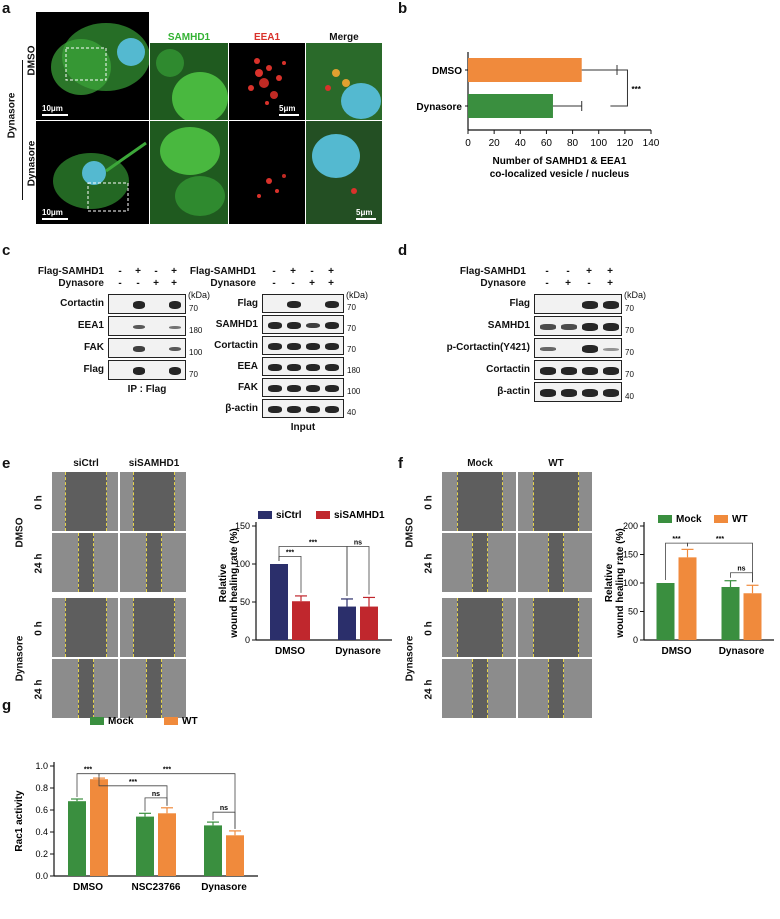  Describe the element at coordinates (6, 250) in the screenshot. I see `panel-label-c: c` at that location.